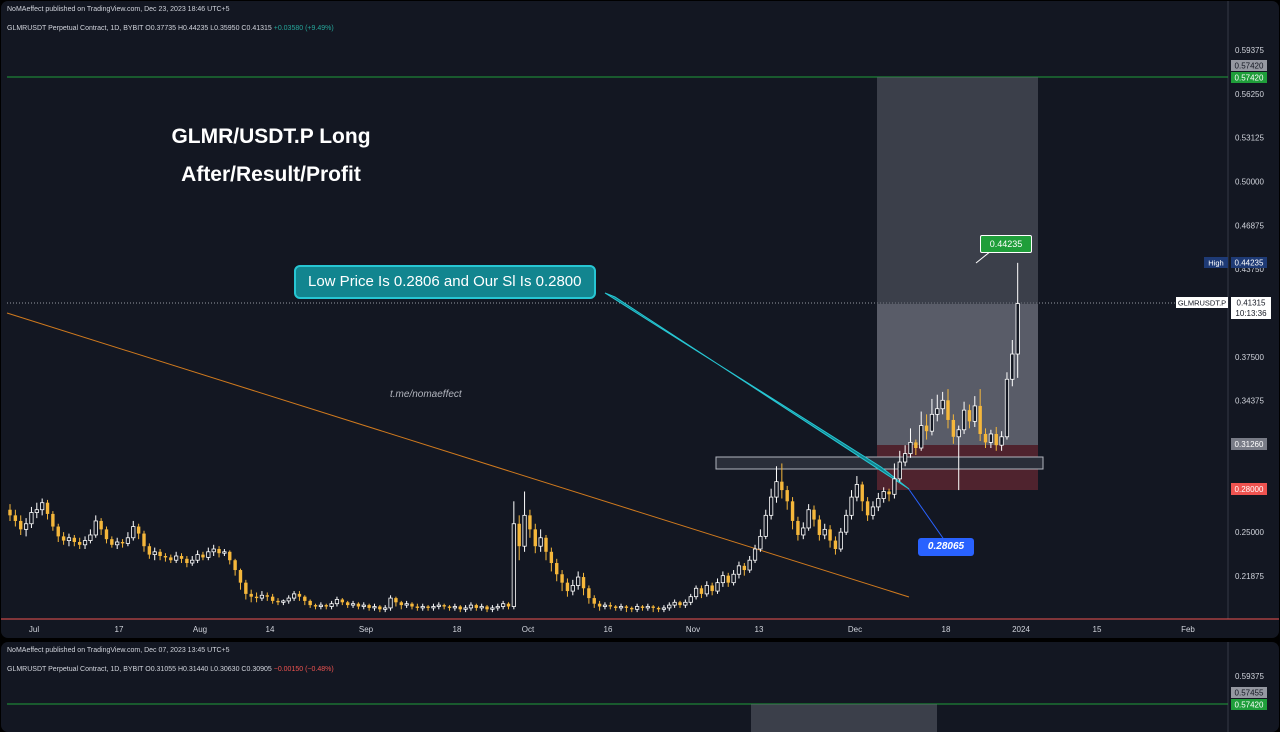 The height and width of the screenshot is (732, 1280). What do you see at coordinates (1249, 576) in the screenshot?
I see `y-tick-label: 0.21875` at bounding box center [1249, 576].